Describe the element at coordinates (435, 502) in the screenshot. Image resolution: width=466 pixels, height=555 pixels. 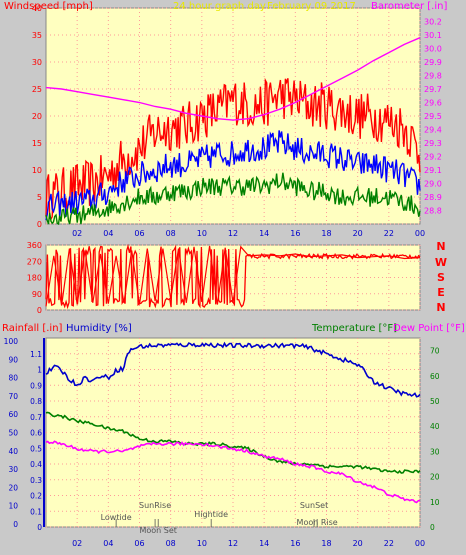
I see `temperature-tick-label: 10` at that location.